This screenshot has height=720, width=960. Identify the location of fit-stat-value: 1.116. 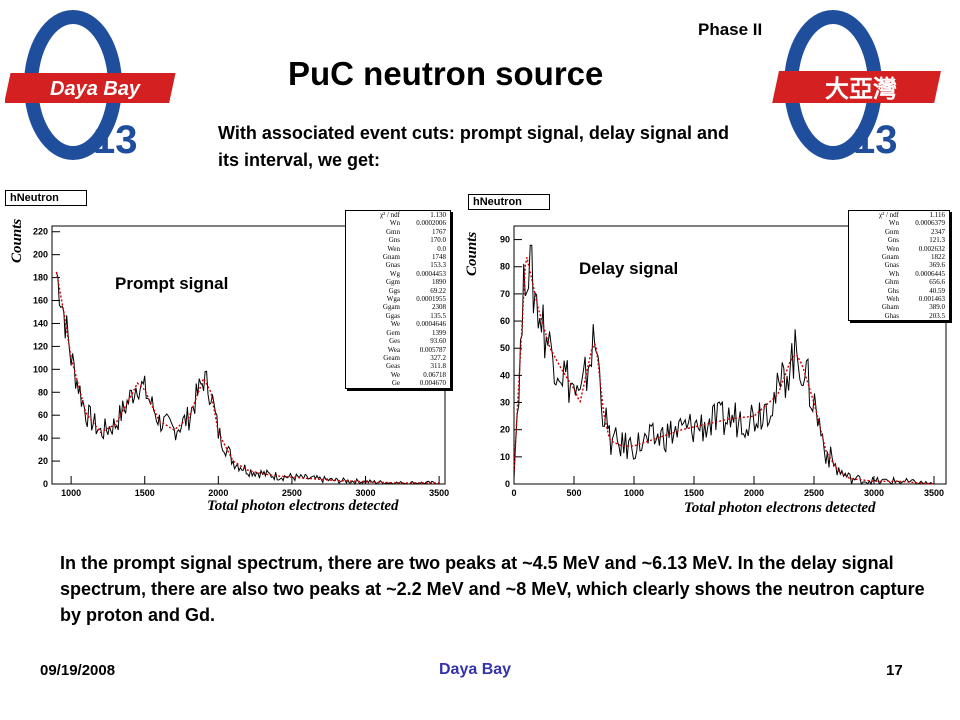
(937, 215).